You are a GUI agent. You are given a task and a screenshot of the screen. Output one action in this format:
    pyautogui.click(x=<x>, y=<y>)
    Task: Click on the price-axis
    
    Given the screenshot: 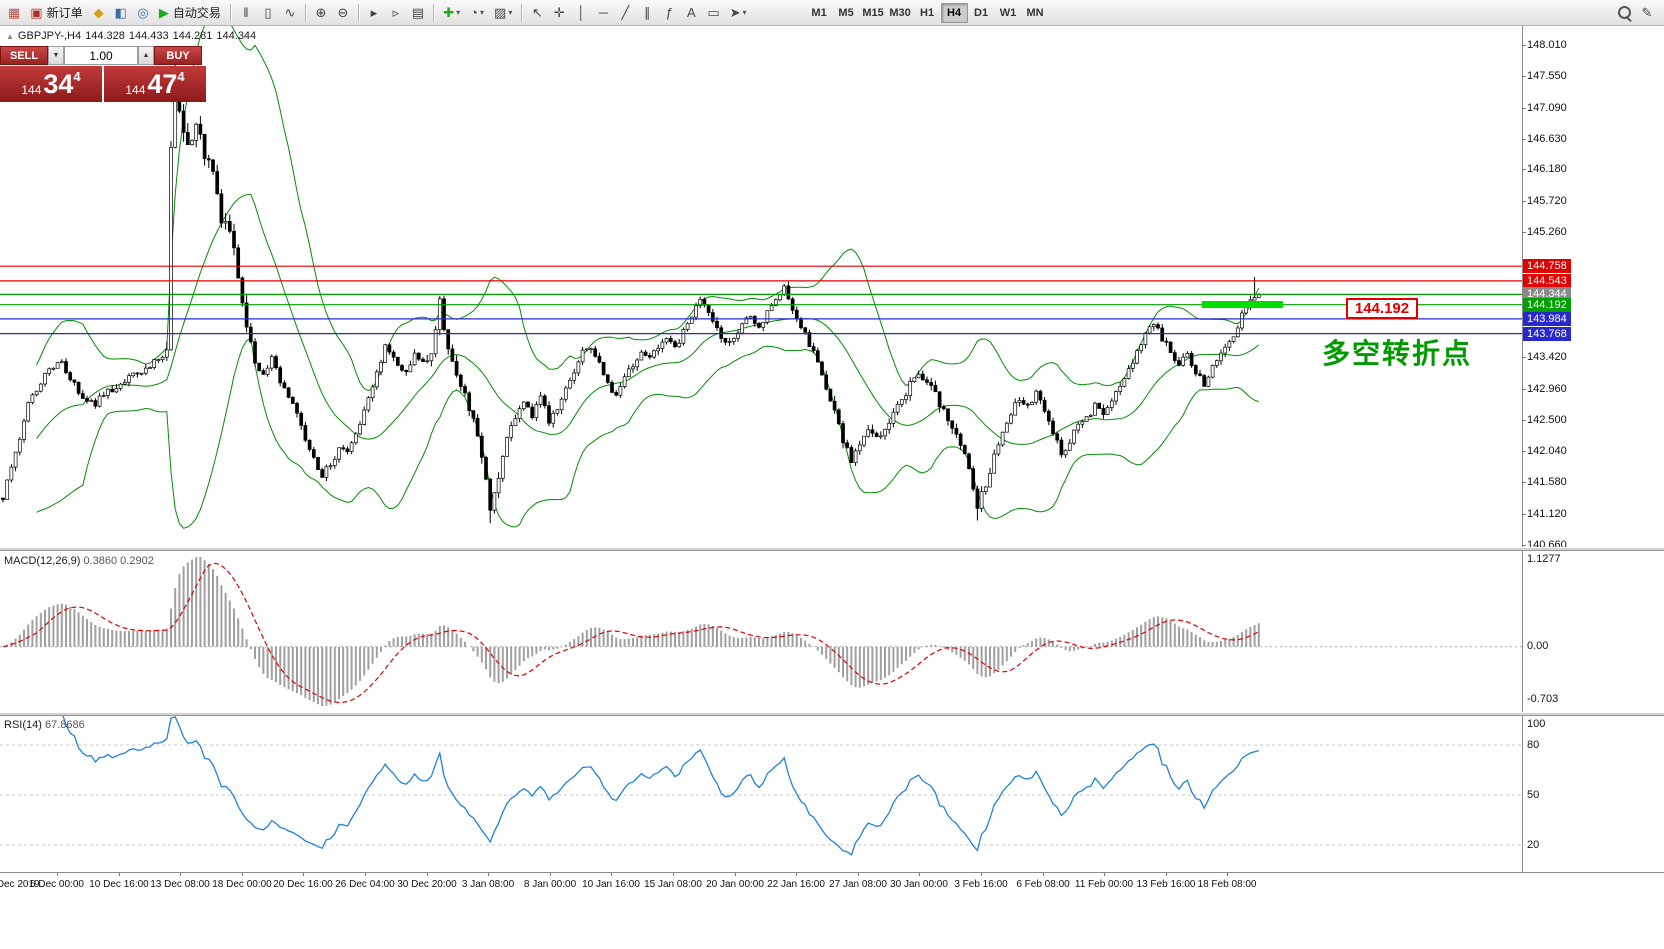 What is the action you would take?
    pyautogui.click(x=1593, y=449)
    